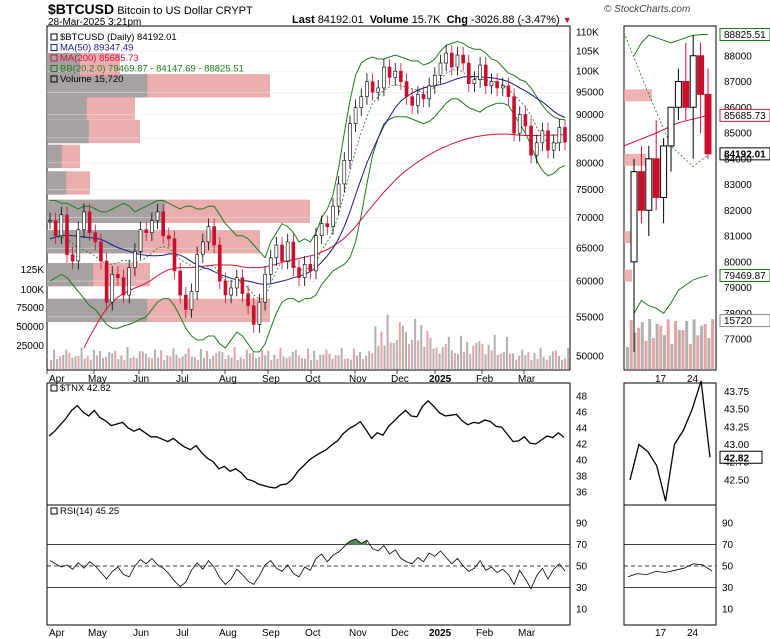 The image size is (770, 639). Describe the element at coordinates (306, 444) in the screenshot. I see `tnx-line` at that location.